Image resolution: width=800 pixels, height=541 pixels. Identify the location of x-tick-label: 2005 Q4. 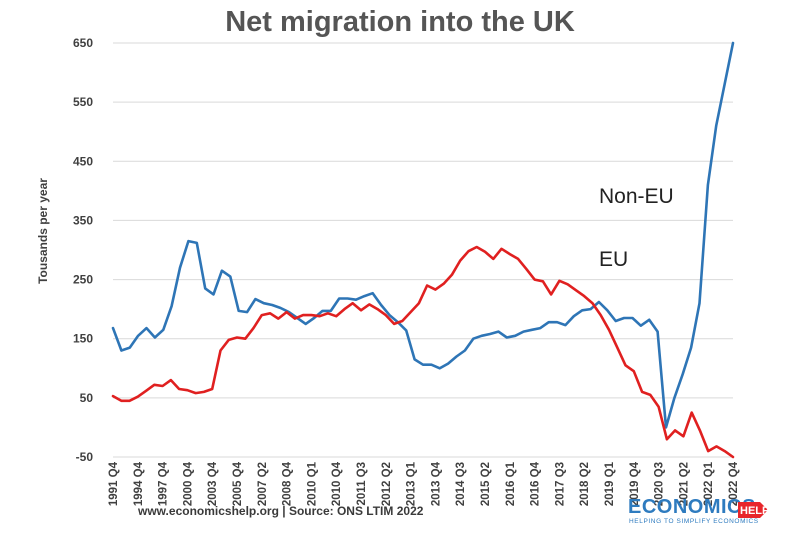
(238, 483).